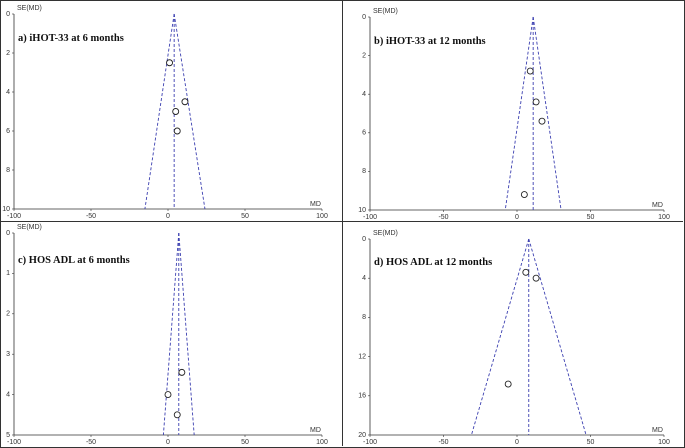  I want to click on panel-title: b) iHOT-33 at 12 months, so click(430, 41).